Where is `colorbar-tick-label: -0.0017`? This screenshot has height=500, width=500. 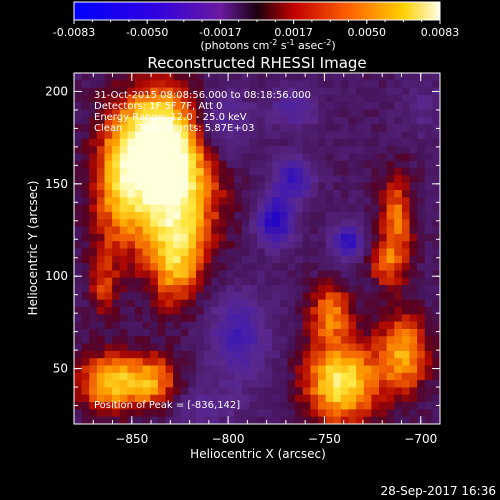
colorbar-tick-label: -0.0017 is located at coordinates (220, 32).